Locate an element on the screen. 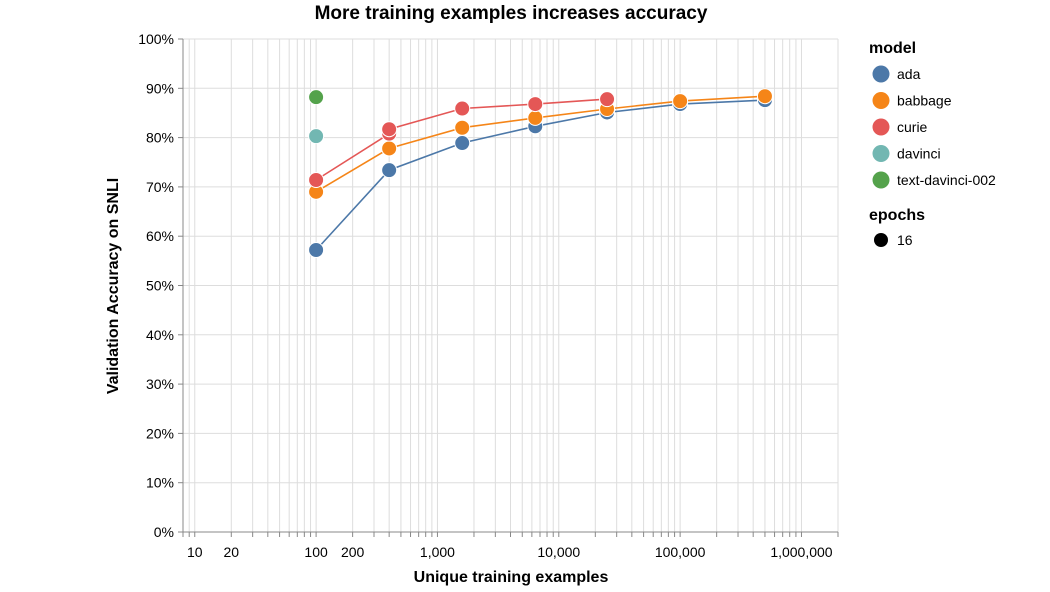 The image size is (1050, 592). legend-label-babbage: babbage is located at coordinates (924, 101).